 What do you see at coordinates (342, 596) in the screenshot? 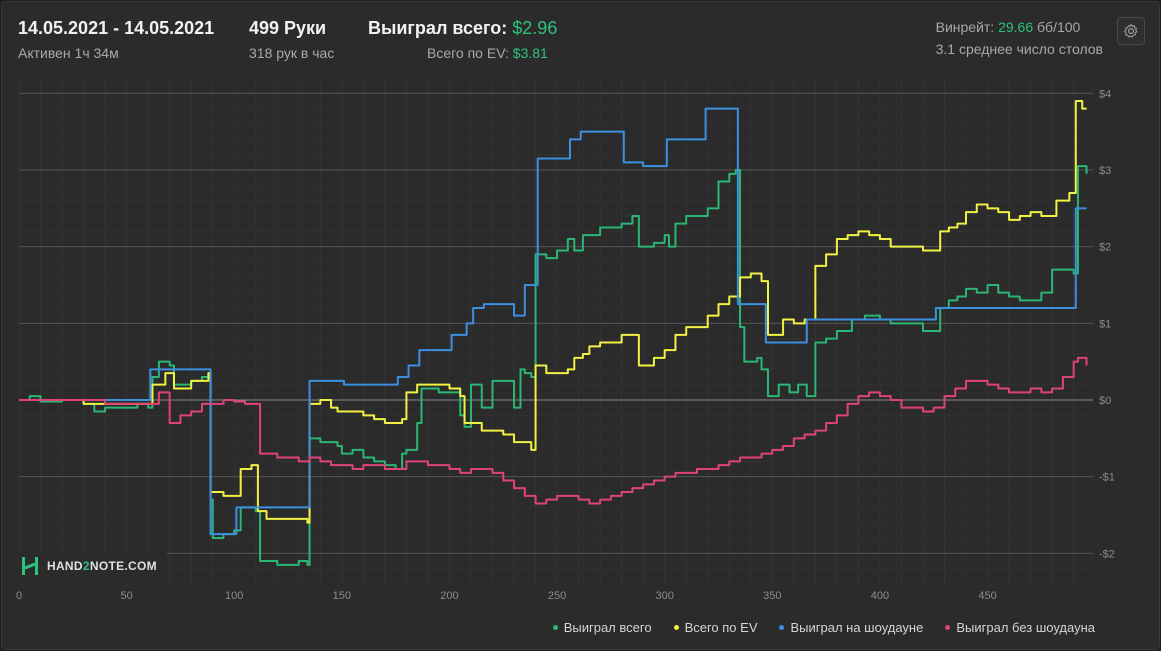
I see `x-tick-label: 150` at bounding box center [342, 596].